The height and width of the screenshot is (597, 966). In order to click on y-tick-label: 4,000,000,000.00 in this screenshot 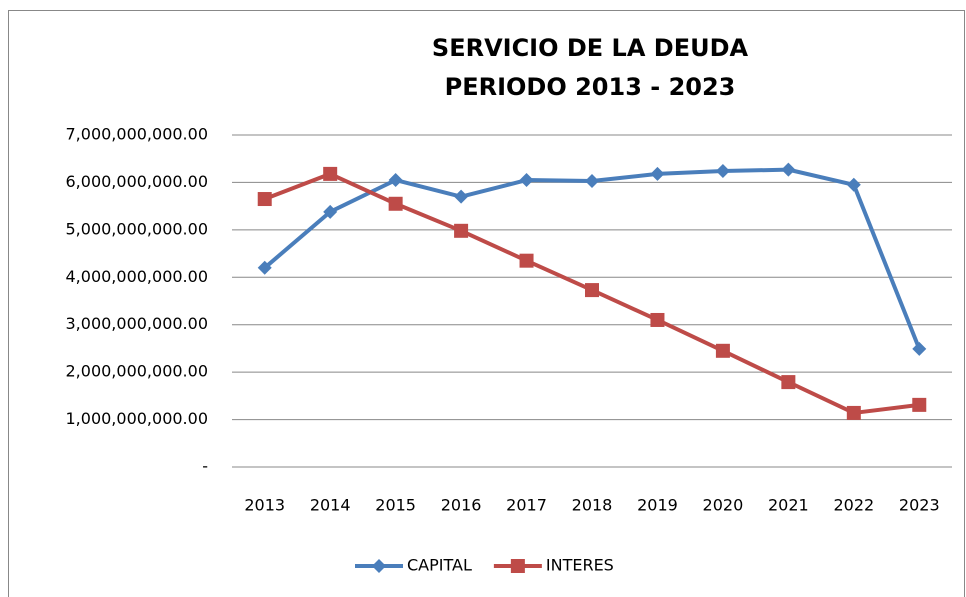, I will do `click(137, 276)`.